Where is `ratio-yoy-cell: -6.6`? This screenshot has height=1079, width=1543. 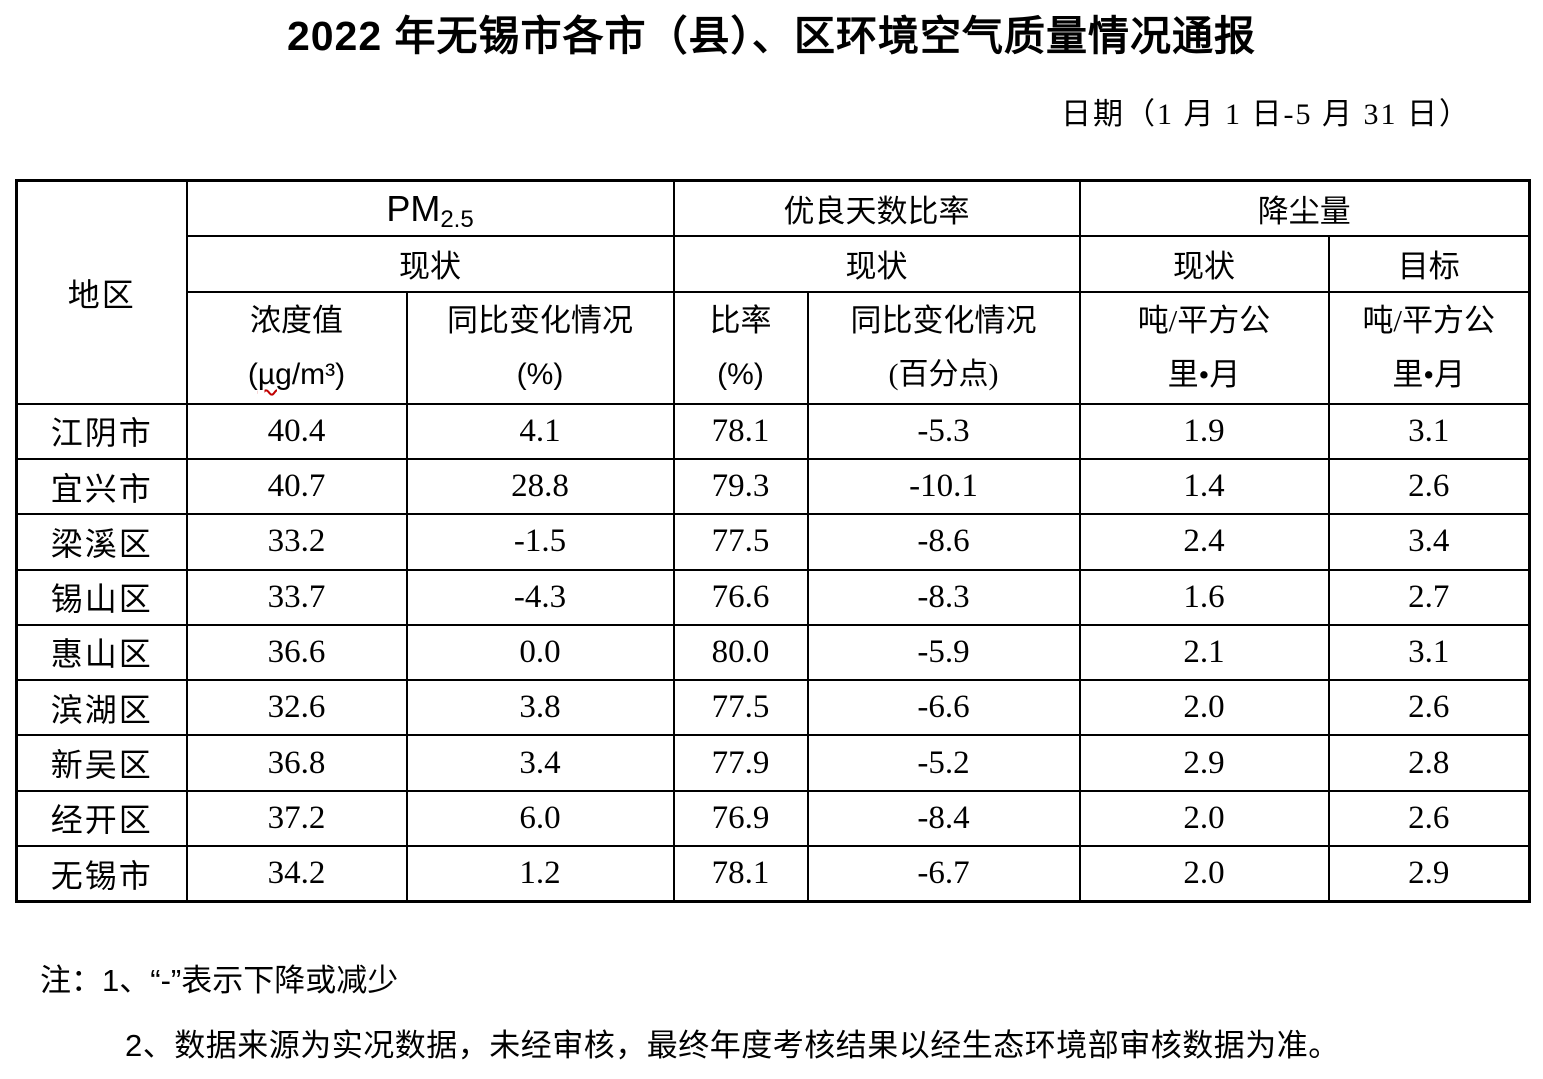 ratio-yoy-cell: -6.6 is located at coordinates (943, 708).